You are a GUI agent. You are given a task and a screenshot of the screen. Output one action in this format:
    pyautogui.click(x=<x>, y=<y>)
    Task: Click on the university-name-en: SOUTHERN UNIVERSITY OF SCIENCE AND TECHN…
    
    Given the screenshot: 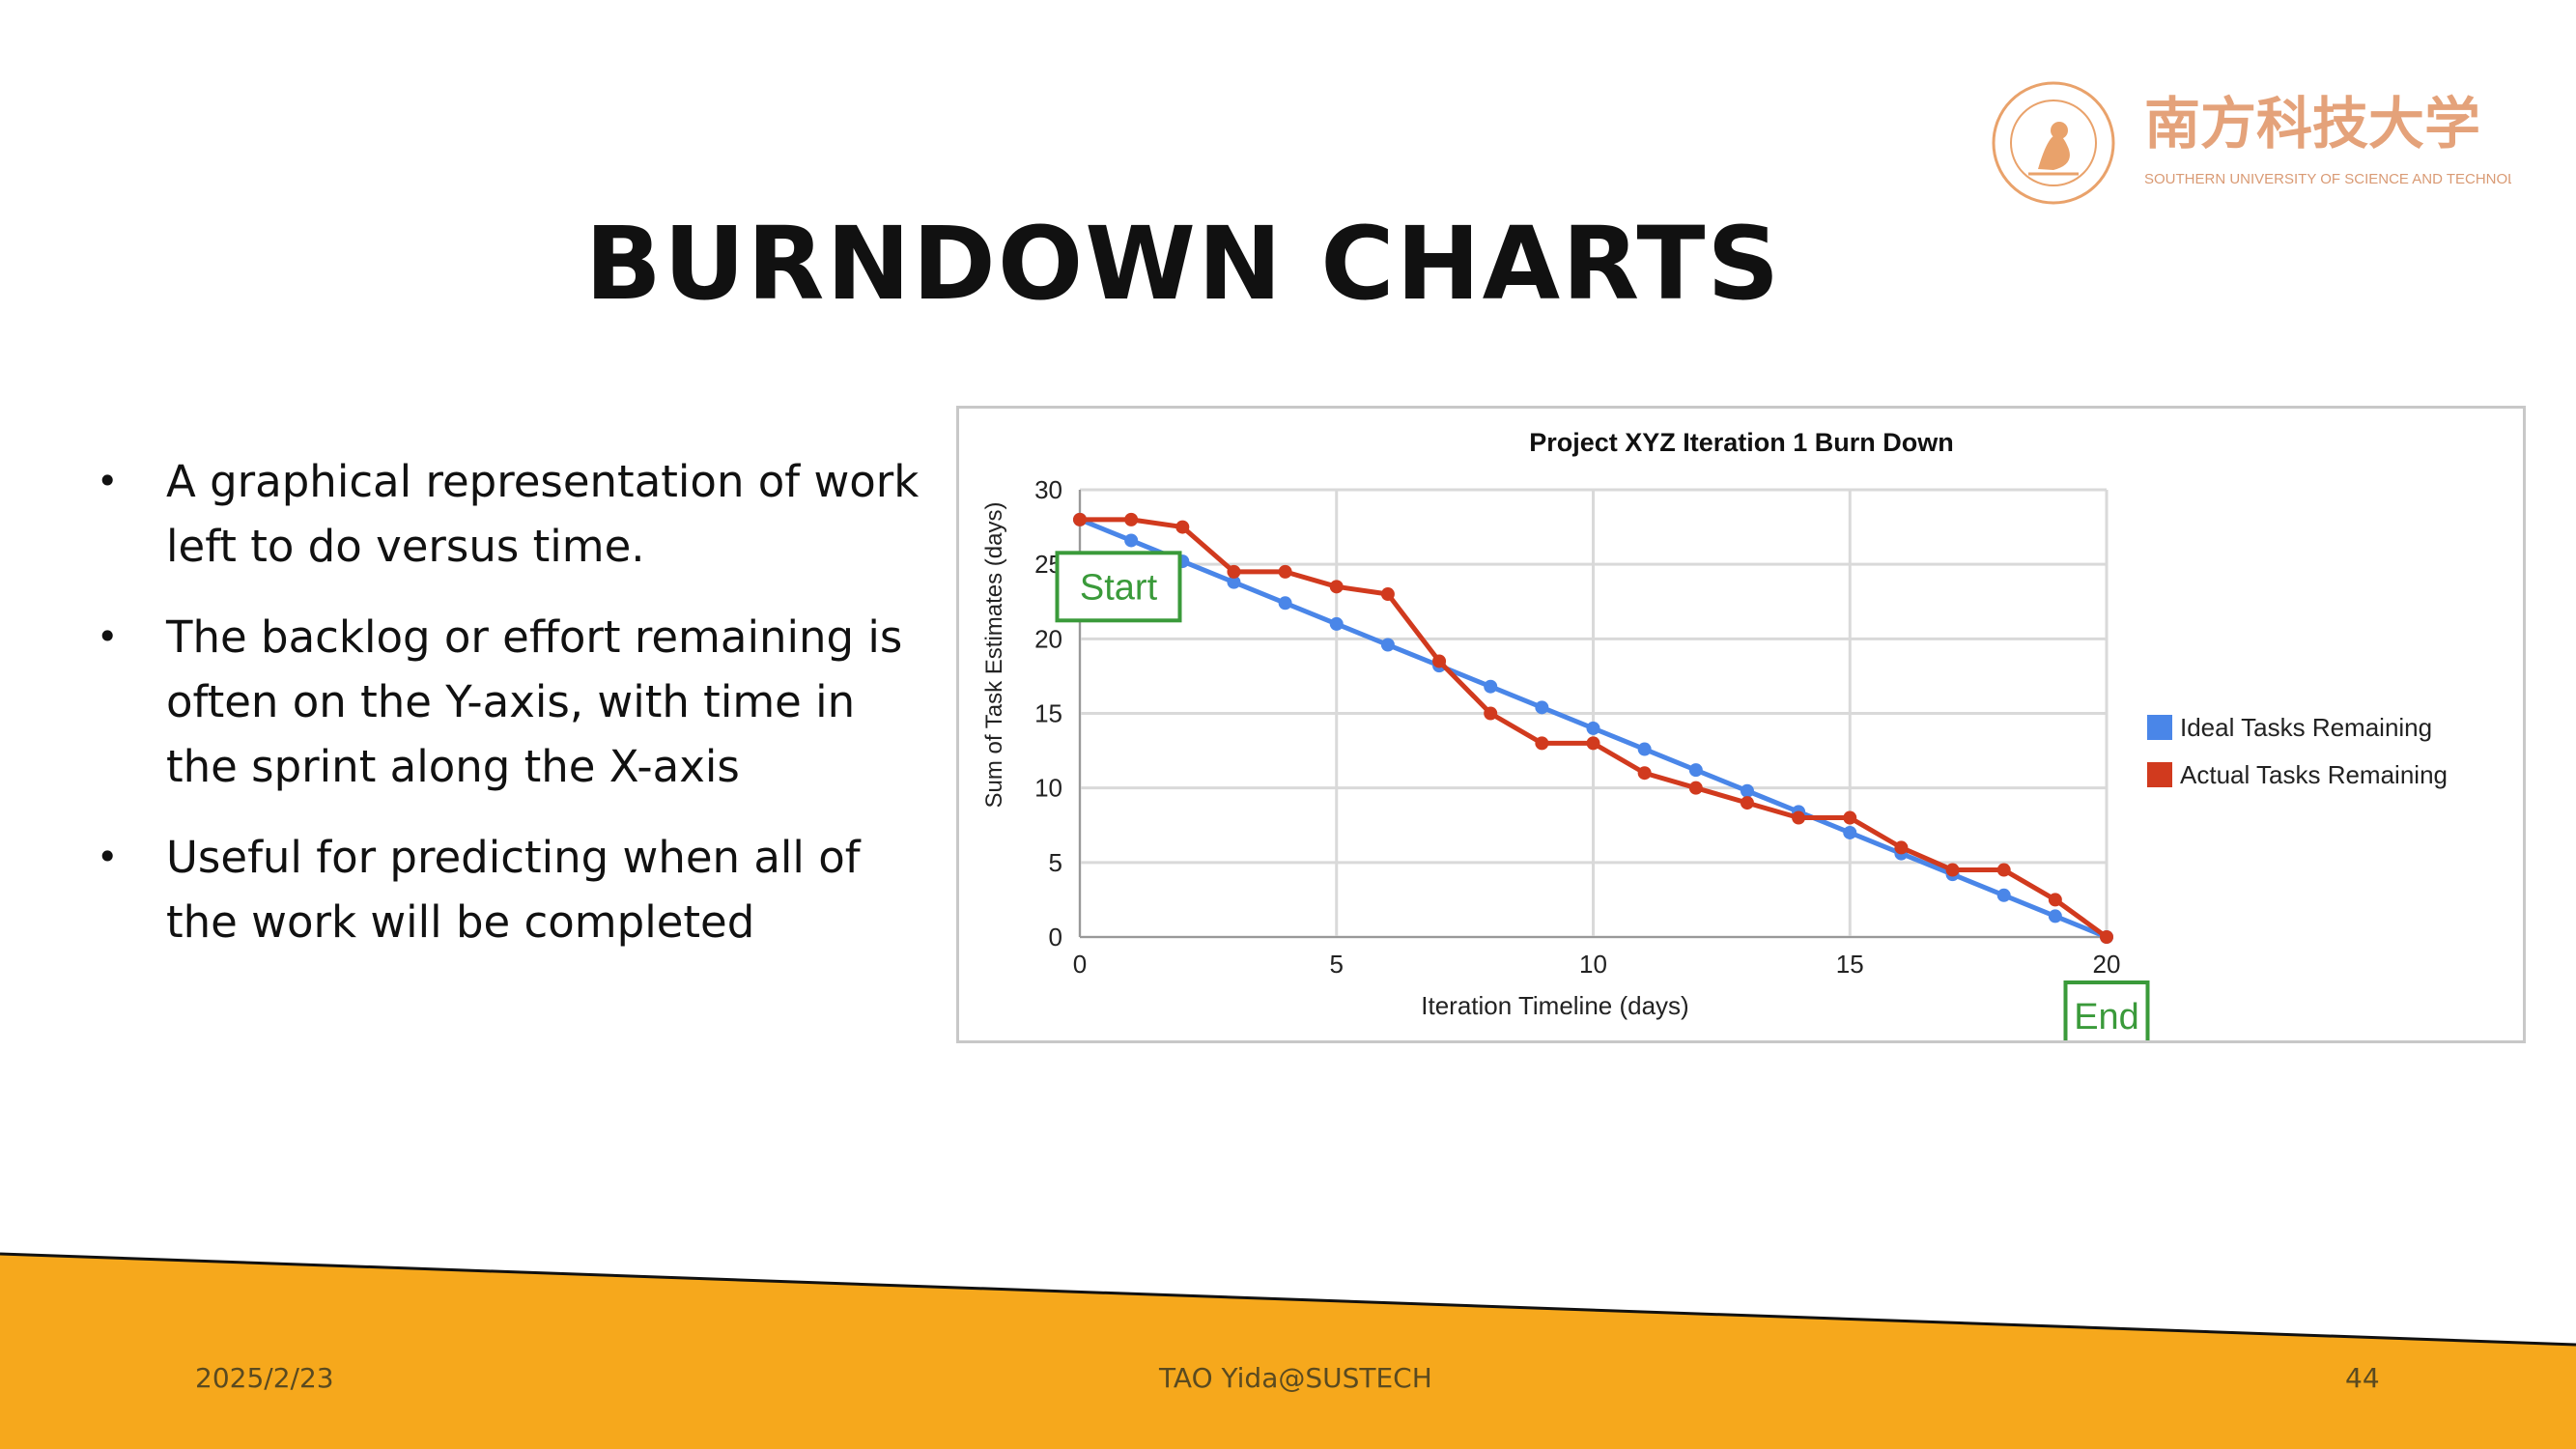 What is the action you would take?
    pyautogui.click(x=2327, y=179)
    